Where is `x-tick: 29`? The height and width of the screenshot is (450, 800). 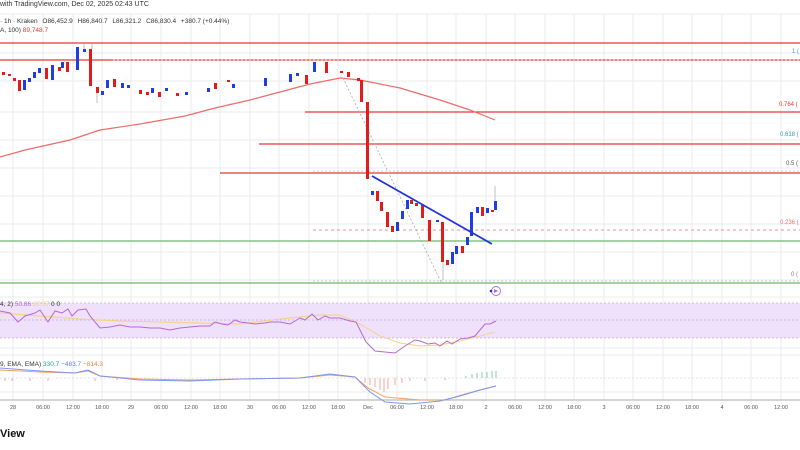
x-tick: 29 is located at coordinates (131, 408).